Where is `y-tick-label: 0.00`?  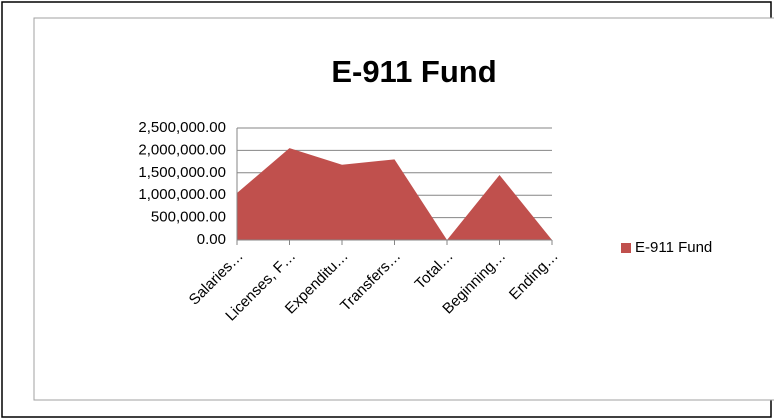 y-tick-label: 0.00 is located at coordinates (211, 239).